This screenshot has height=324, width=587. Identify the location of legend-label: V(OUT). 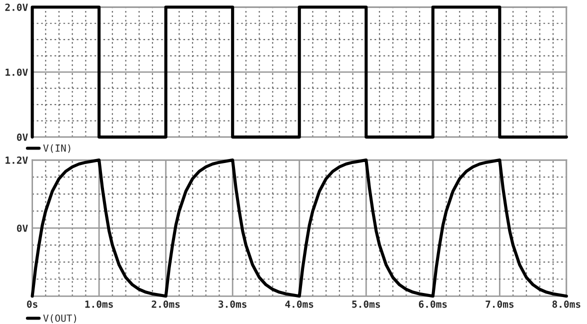
(59, 318).